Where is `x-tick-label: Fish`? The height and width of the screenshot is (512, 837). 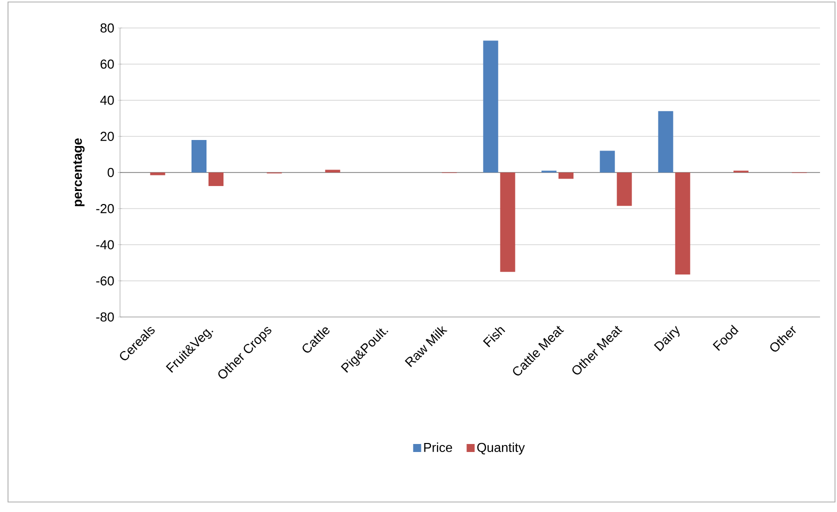
x-tick-label: Fish is located at coordinates (494, 337).